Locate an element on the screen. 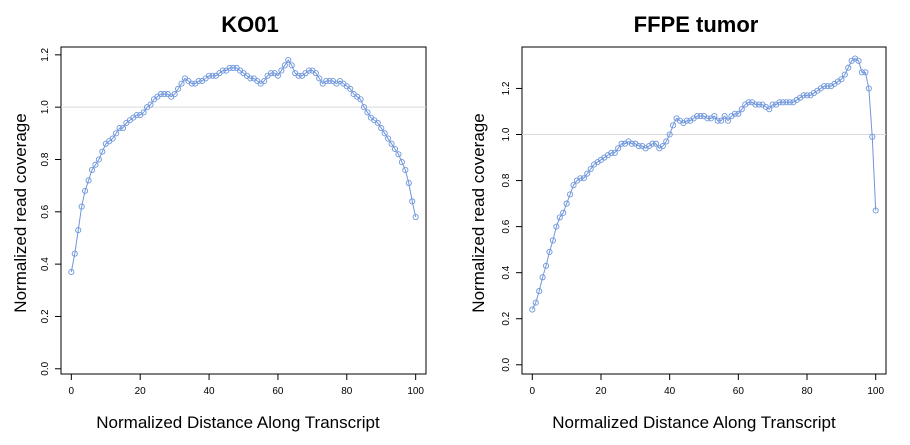  y-tick-label: 0.8 is located at coordinates (506, 180).